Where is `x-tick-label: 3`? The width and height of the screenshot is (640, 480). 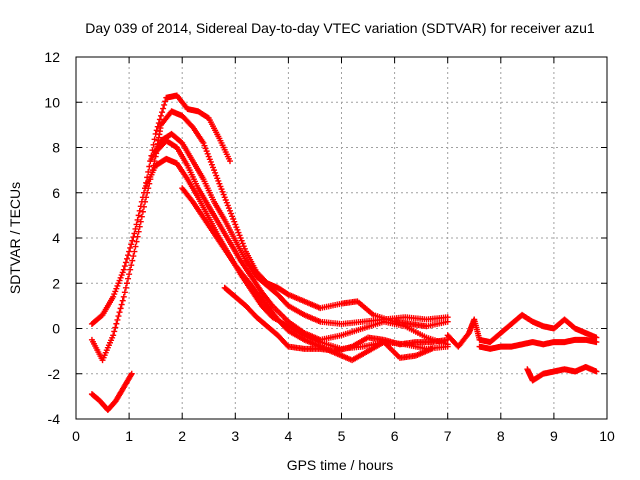 x-tick-label: 3 is located at coordinates (235, 436).